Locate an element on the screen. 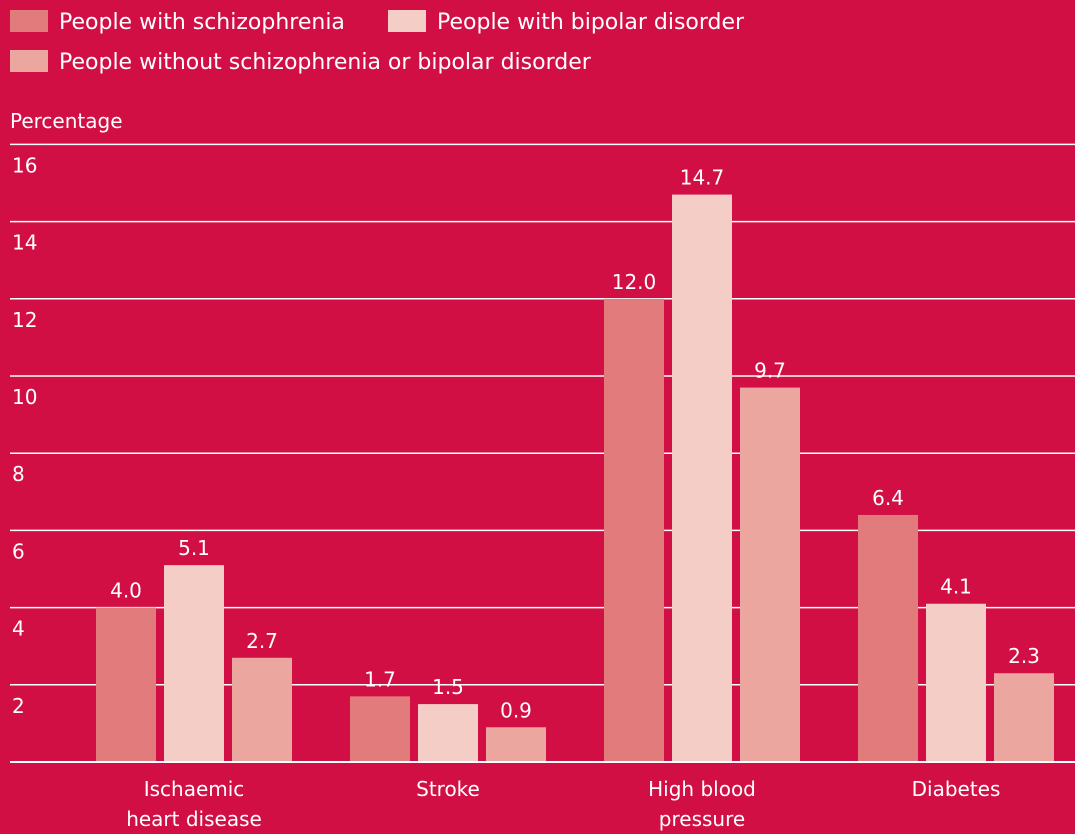 The height and width of the screenshot is (834, 1075). bar-series2-cat3 is located at coordinates (702, 478).